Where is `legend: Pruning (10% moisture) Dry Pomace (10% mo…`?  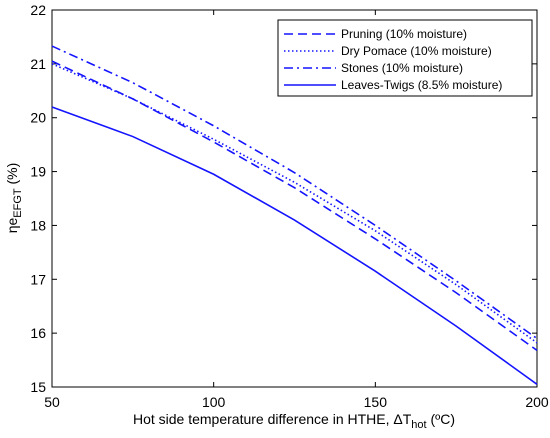 legend: Pruning (10% moisture) Dry Pomace (10% mo… is located at coordinates (405, 58).